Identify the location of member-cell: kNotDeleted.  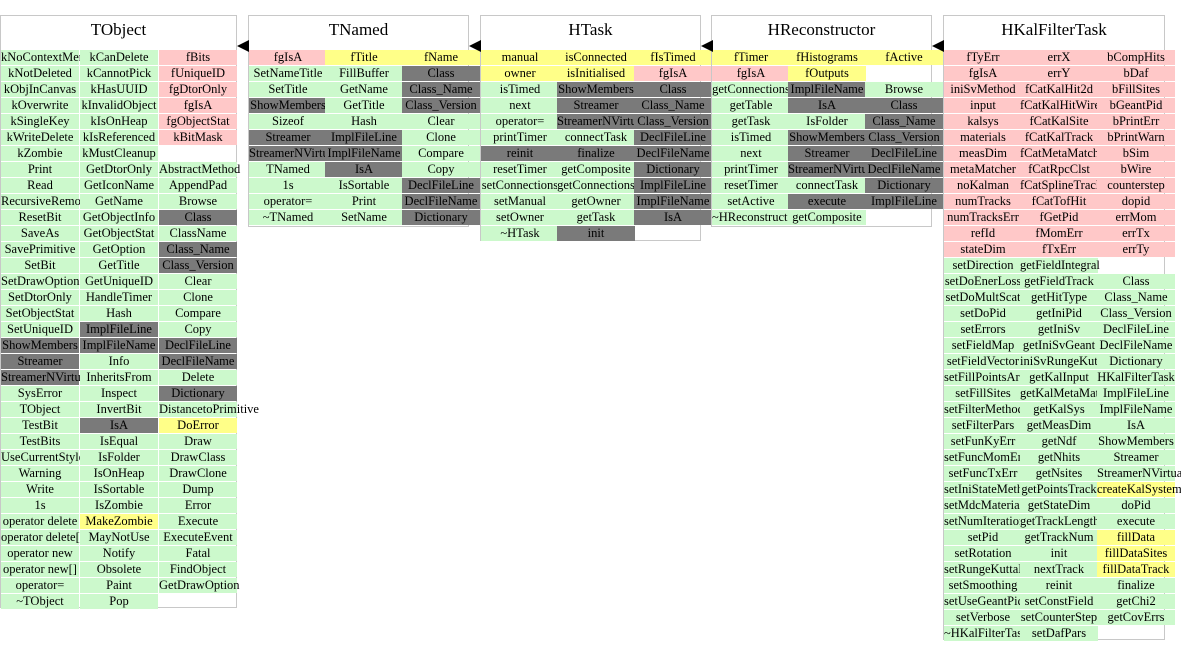
(40, 73).